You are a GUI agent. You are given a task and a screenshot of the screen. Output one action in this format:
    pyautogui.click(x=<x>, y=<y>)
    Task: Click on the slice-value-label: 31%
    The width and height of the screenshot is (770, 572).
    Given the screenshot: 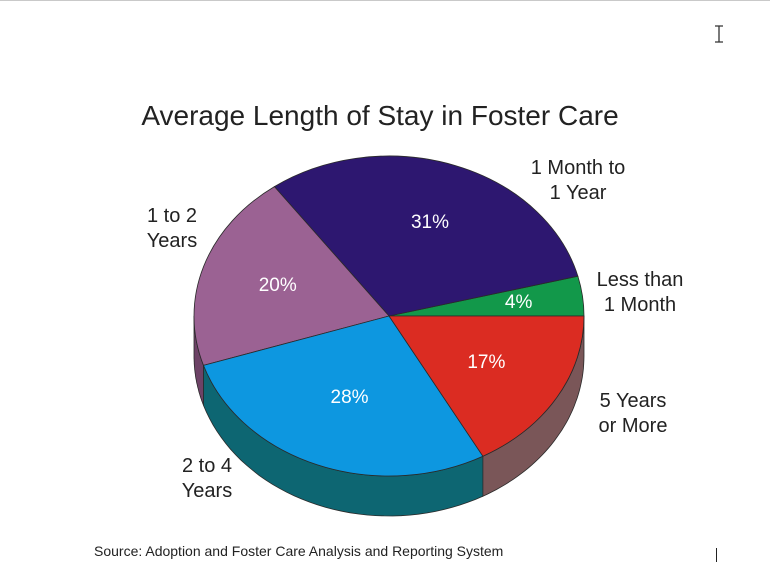 What is the action you would take?
    pyautogui.click(x=429, y=222)
    